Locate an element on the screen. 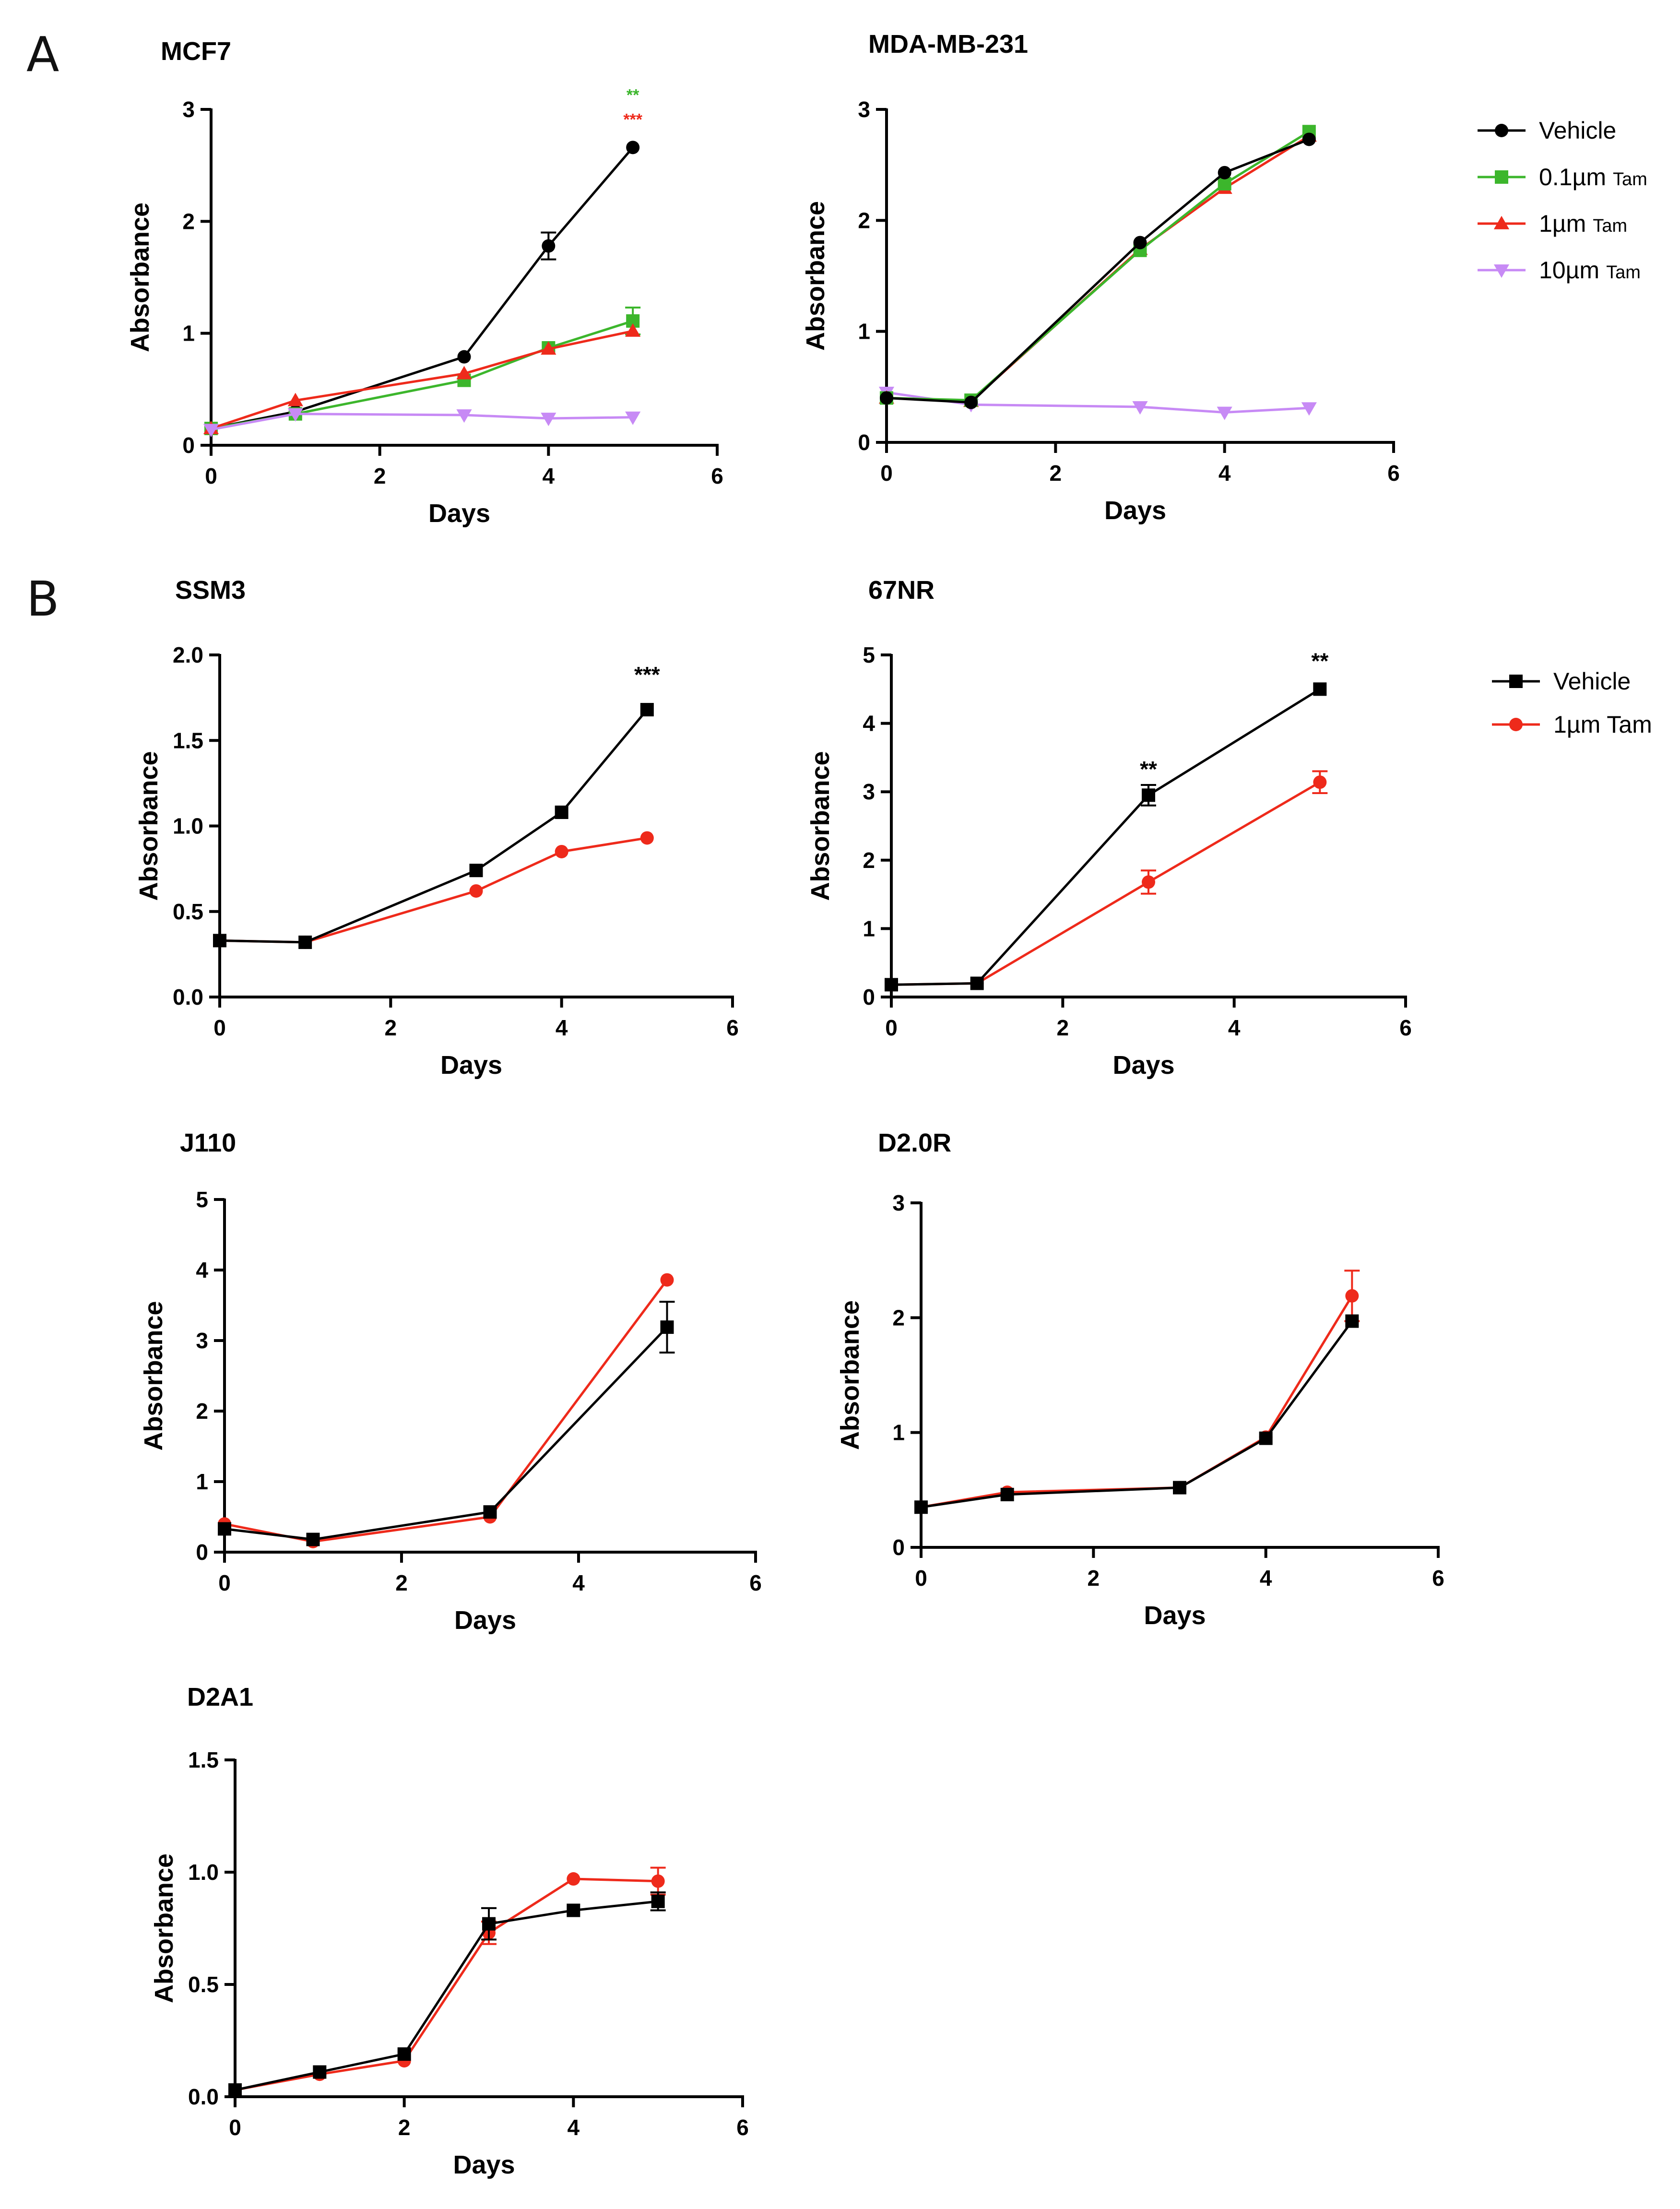  legend-entry: 0.1µm Tam is located at coordinates (1563, 177).